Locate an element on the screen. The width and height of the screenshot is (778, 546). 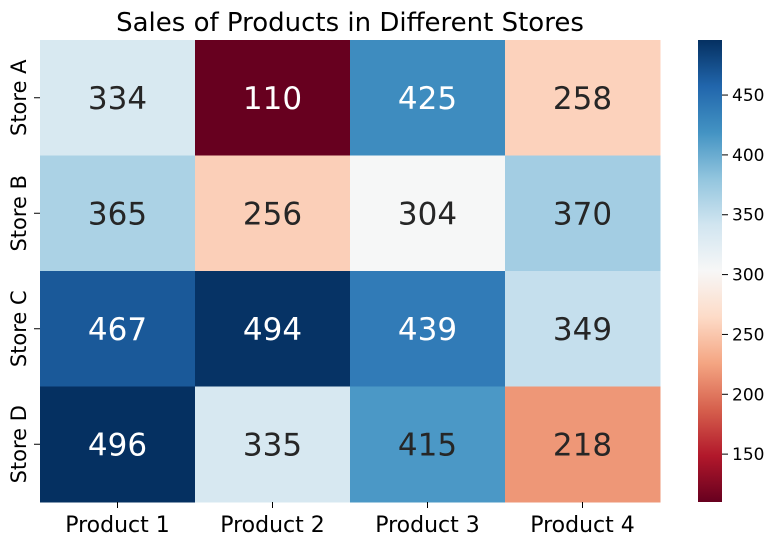
cell-value-label: 349 is located at coordinates (582, 330).